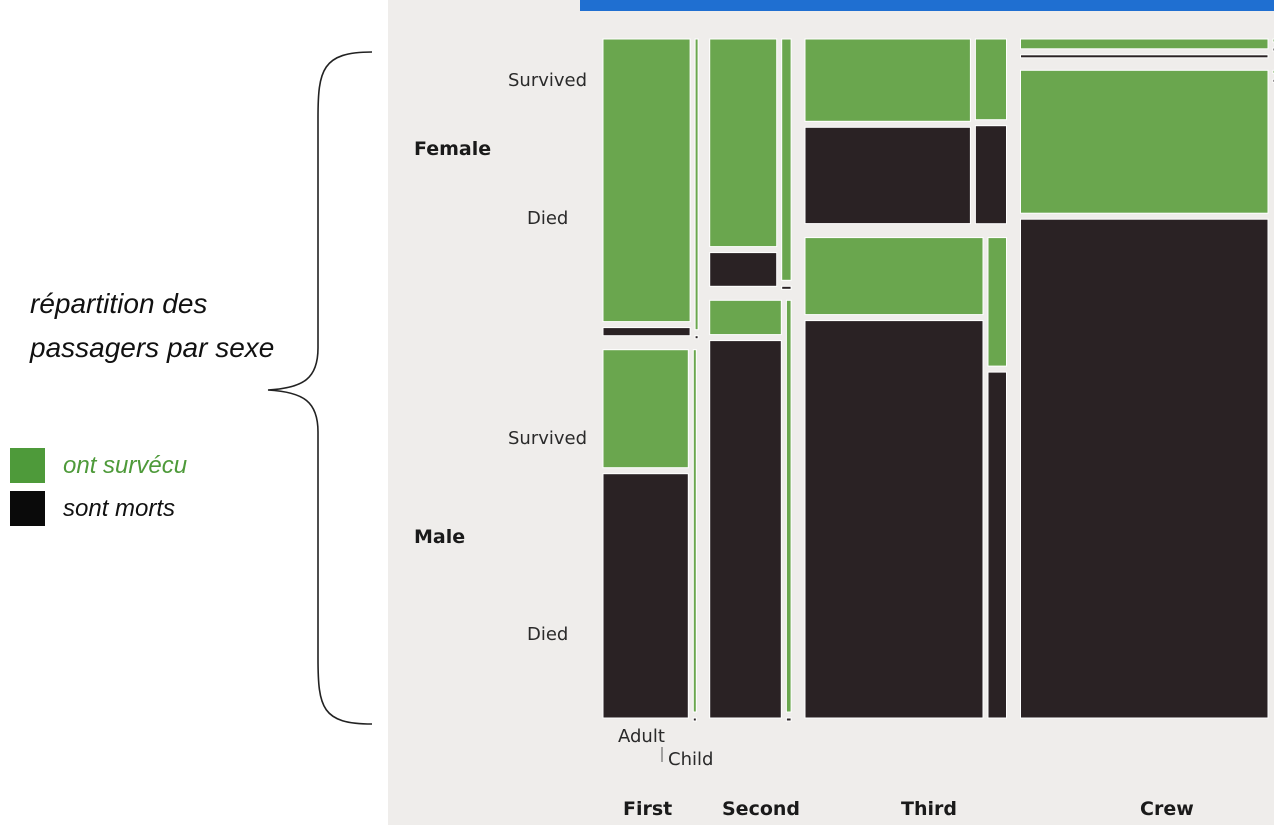  What do you see at coordinates (887, 175) in the screenshot?
I see `cell-third-female-adult-died` at bounding box center [887, 175].